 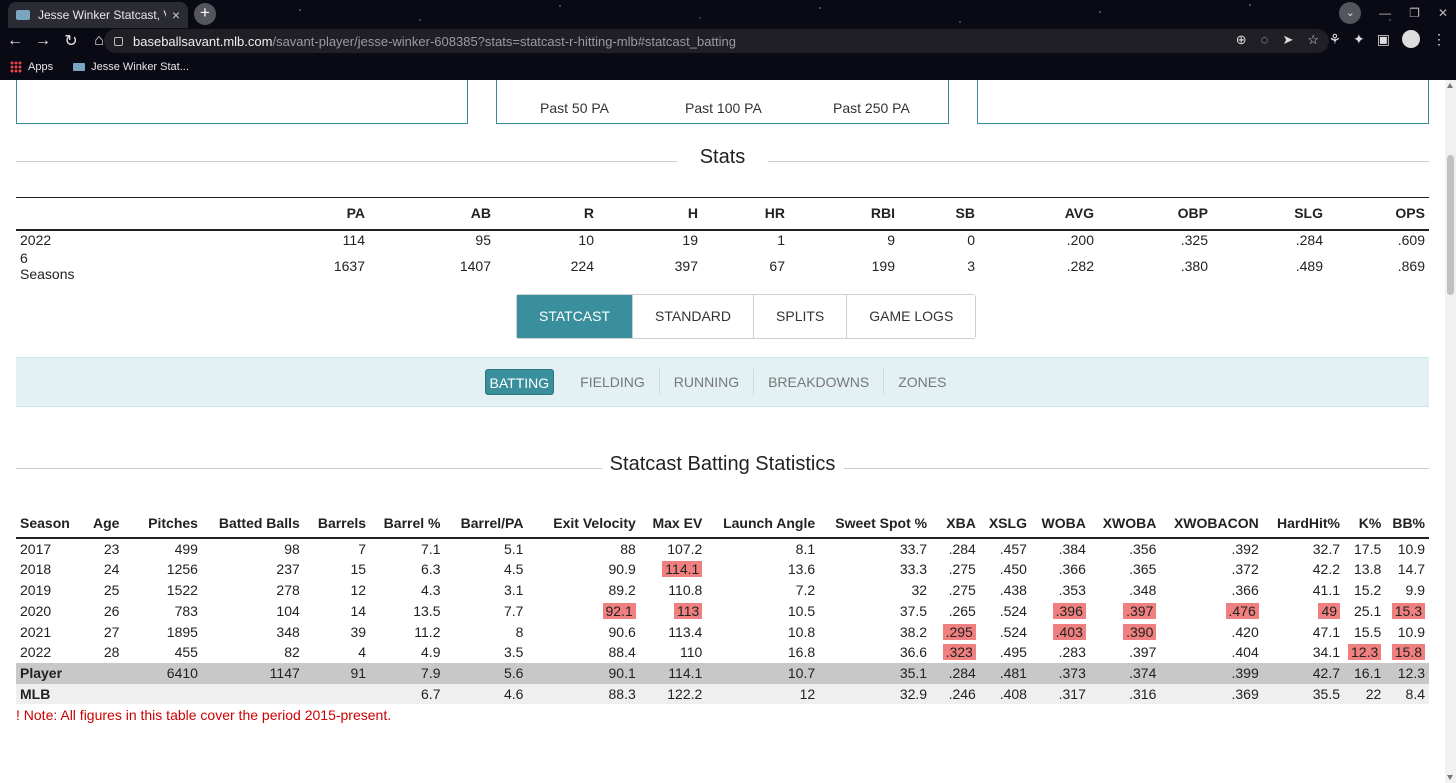 I want to click on tab-title: Jesse Winker Statcast, Visuali, so click(x=102, y=15).